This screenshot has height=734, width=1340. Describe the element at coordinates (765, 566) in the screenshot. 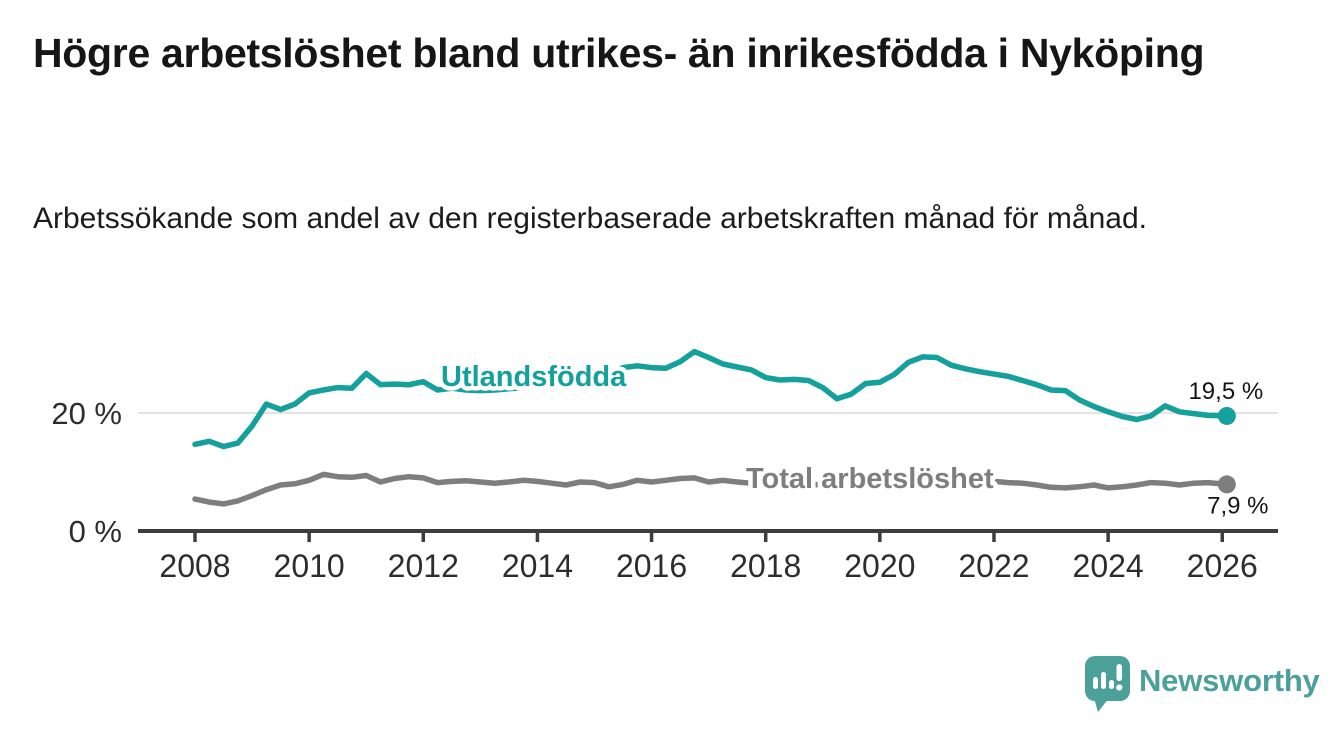

I see `x-axis-label-2018: 2018` at that location.